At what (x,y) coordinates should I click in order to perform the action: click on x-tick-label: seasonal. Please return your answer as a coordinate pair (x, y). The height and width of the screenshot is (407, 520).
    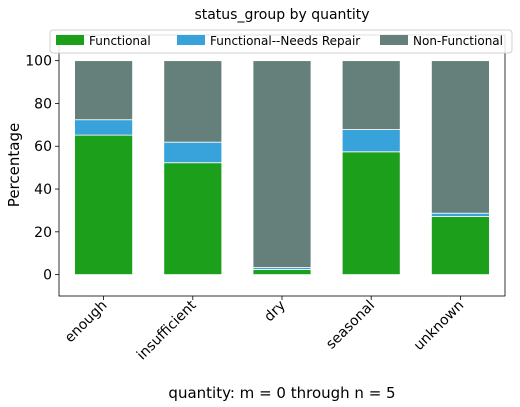
    Looking at the image, I should click on (350, 325).